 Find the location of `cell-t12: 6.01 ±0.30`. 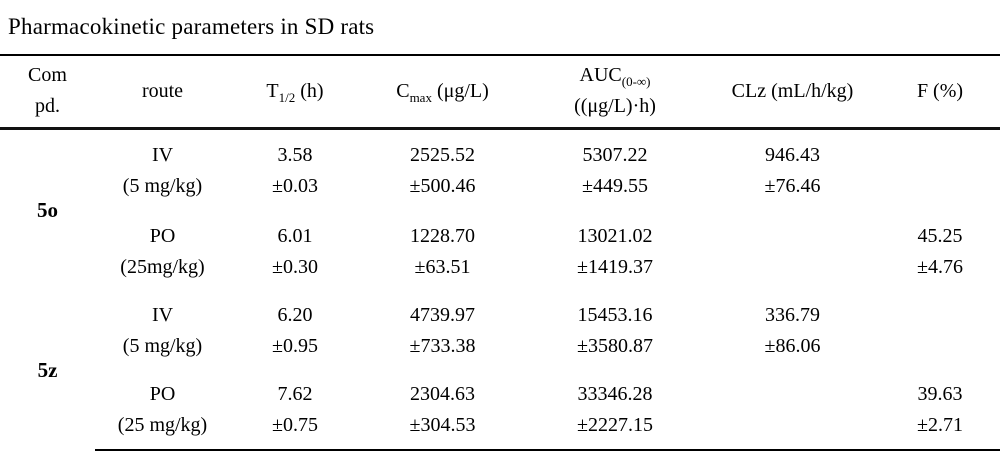

cell-t12: 6.01 ±0.30 is located at coordinates (295, 251).